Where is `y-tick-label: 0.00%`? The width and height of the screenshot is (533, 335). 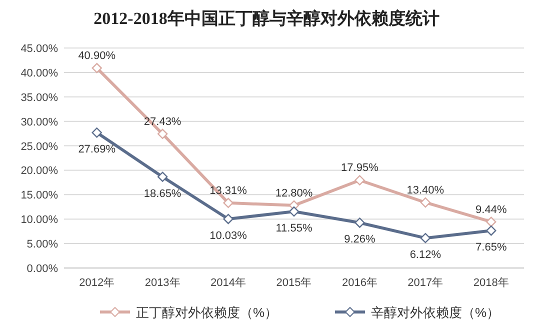 y-tick-label: 0.00% is located at coordinates (42, 269).